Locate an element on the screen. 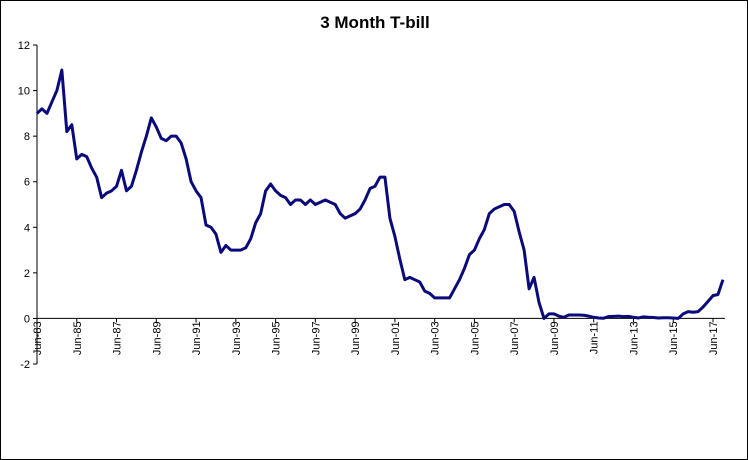 This screenshot has height=460, width=748. x-tick-label: Jun-11 is located at coordinates (595, 337).